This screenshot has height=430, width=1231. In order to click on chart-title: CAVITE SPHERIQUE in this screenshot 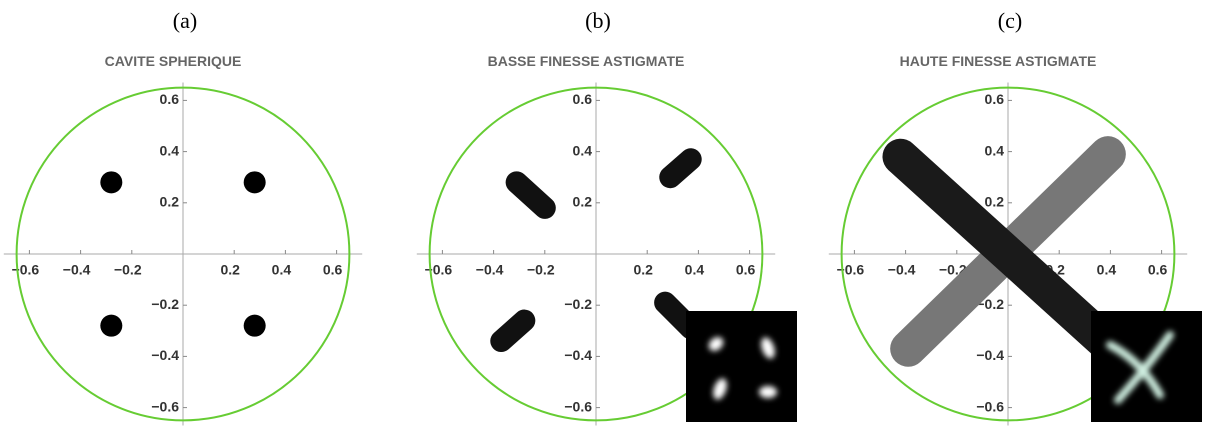, I will do `click(173, 61)`.